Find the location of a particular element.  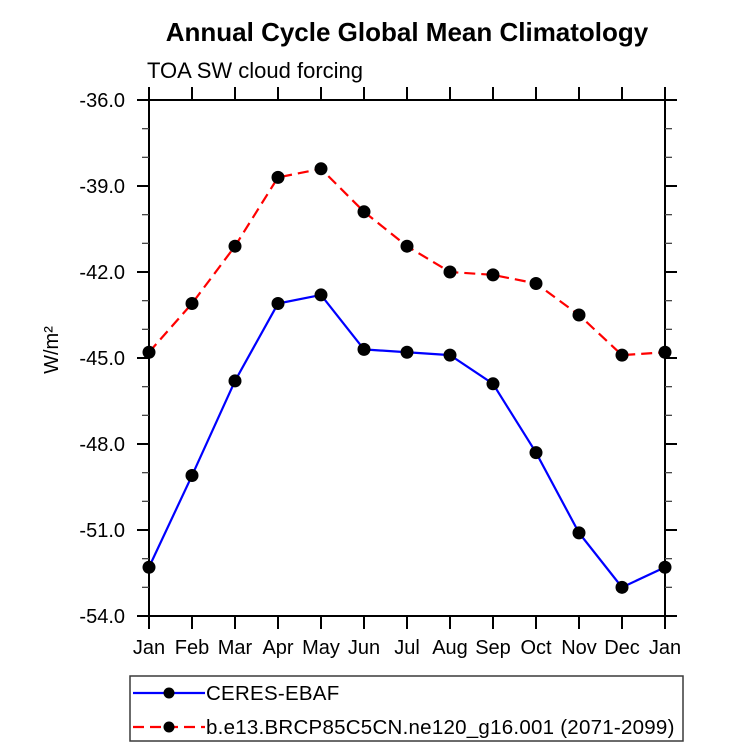

month-label: Dec is located at coordinates (622, 648).